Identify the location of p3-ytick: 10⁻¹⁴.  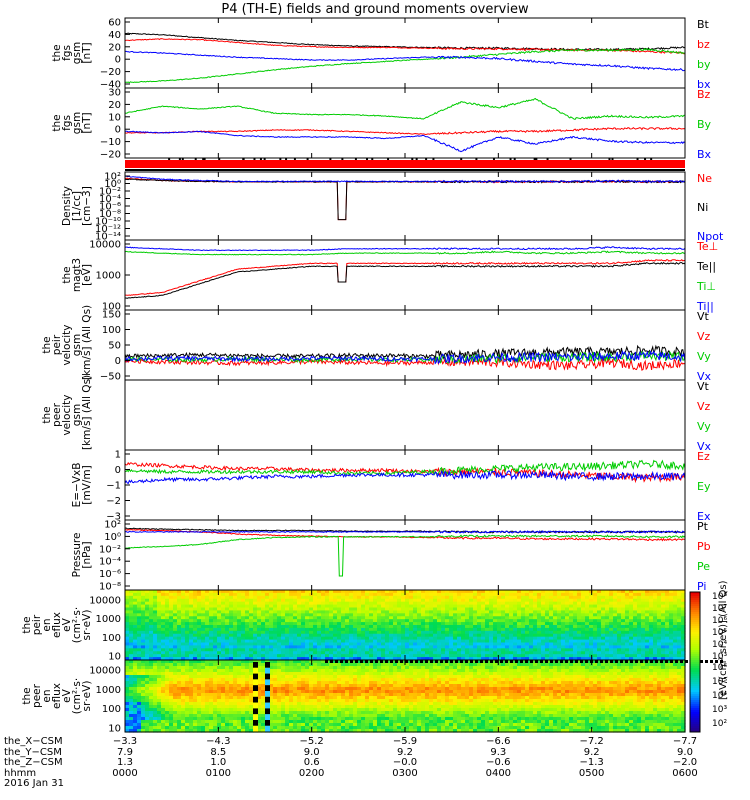
(108, 237).